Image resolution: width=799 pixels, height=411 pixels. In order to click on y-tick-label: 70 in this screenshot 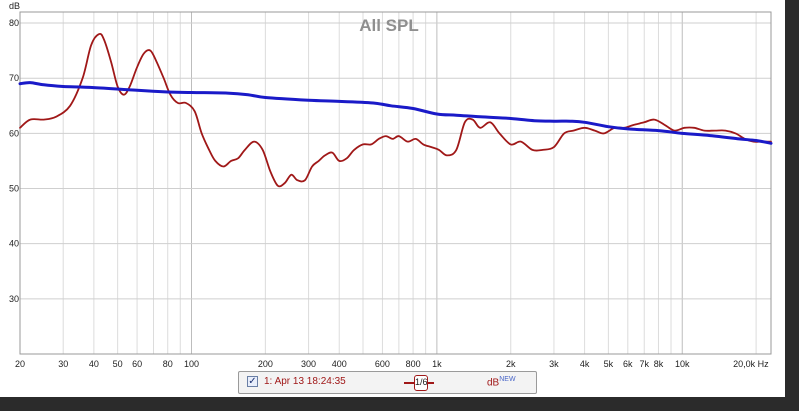, I will do `click(14, 78)`.